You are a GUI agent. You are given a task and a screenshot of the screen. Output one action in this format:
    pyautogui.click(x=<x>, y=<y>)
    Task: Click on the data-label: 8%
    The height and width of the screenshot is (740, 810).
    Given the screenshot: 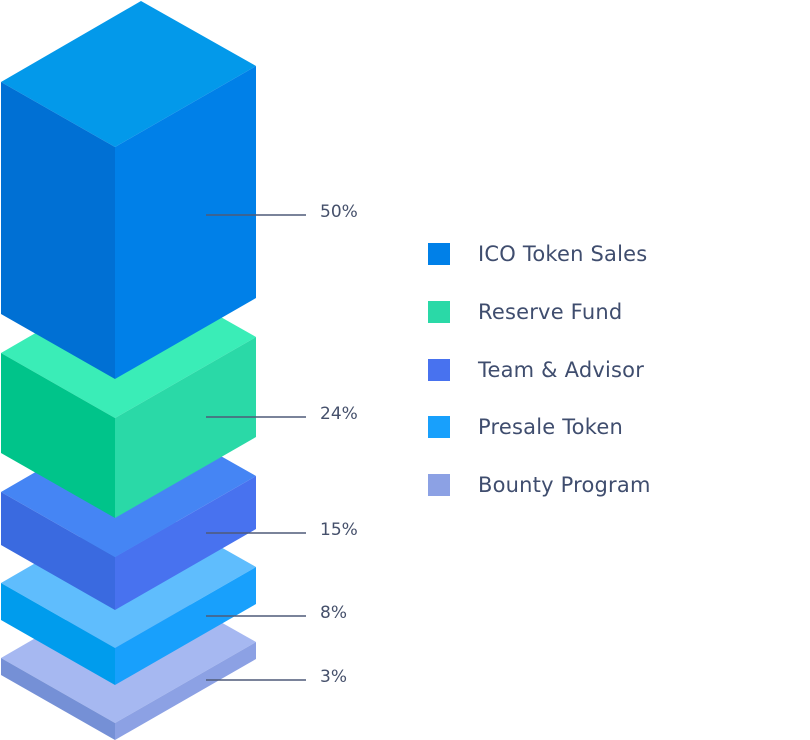 What is the action you would take?
    pyautogui.click(x=333, y=613)
    